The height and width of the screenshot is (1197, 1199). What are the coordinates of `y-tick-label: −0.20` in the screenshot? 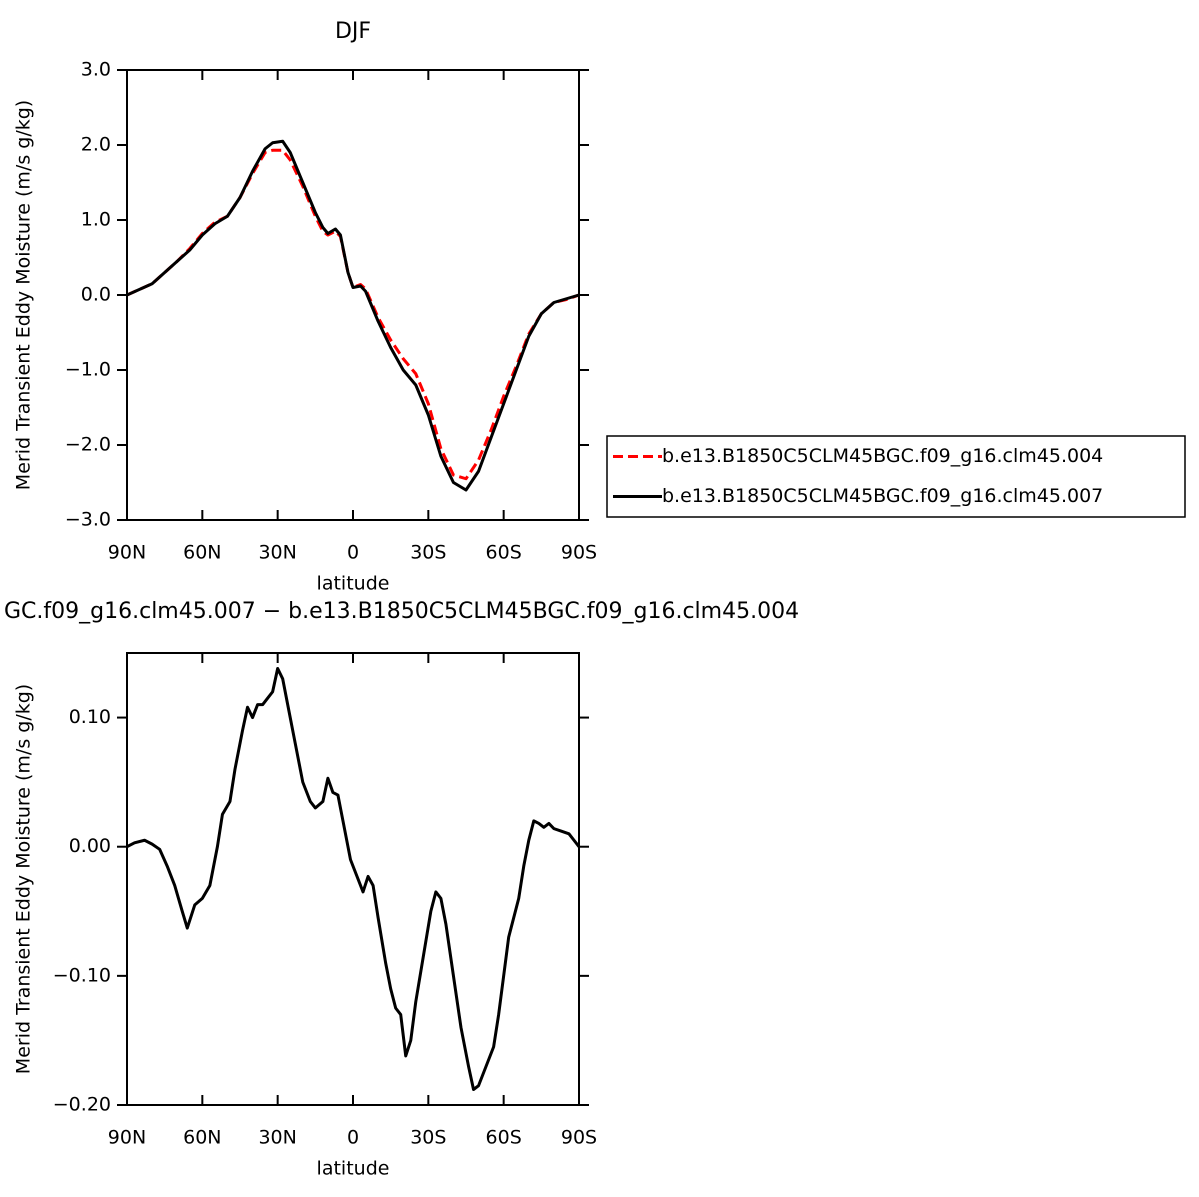 It's located at (82, 1105).